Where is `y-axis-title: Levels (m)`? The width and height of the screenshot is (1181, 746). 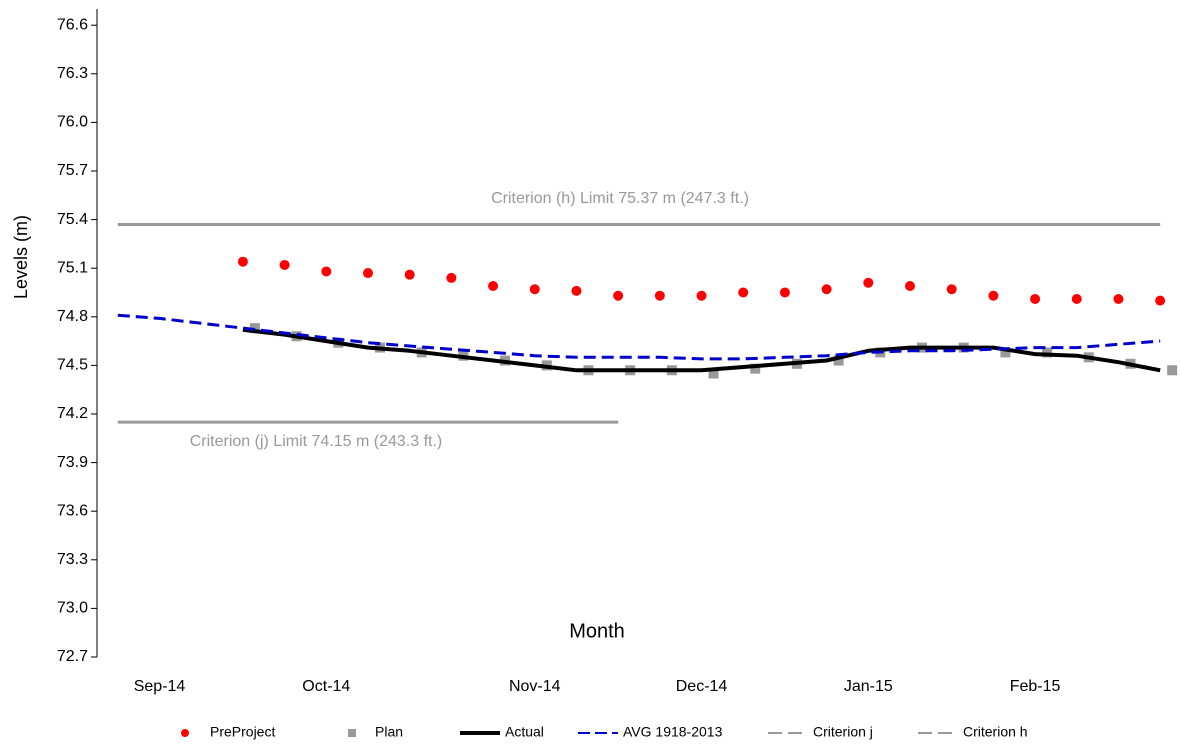 y-axis-title: Levels (m) is located at coordinates (21, 257).